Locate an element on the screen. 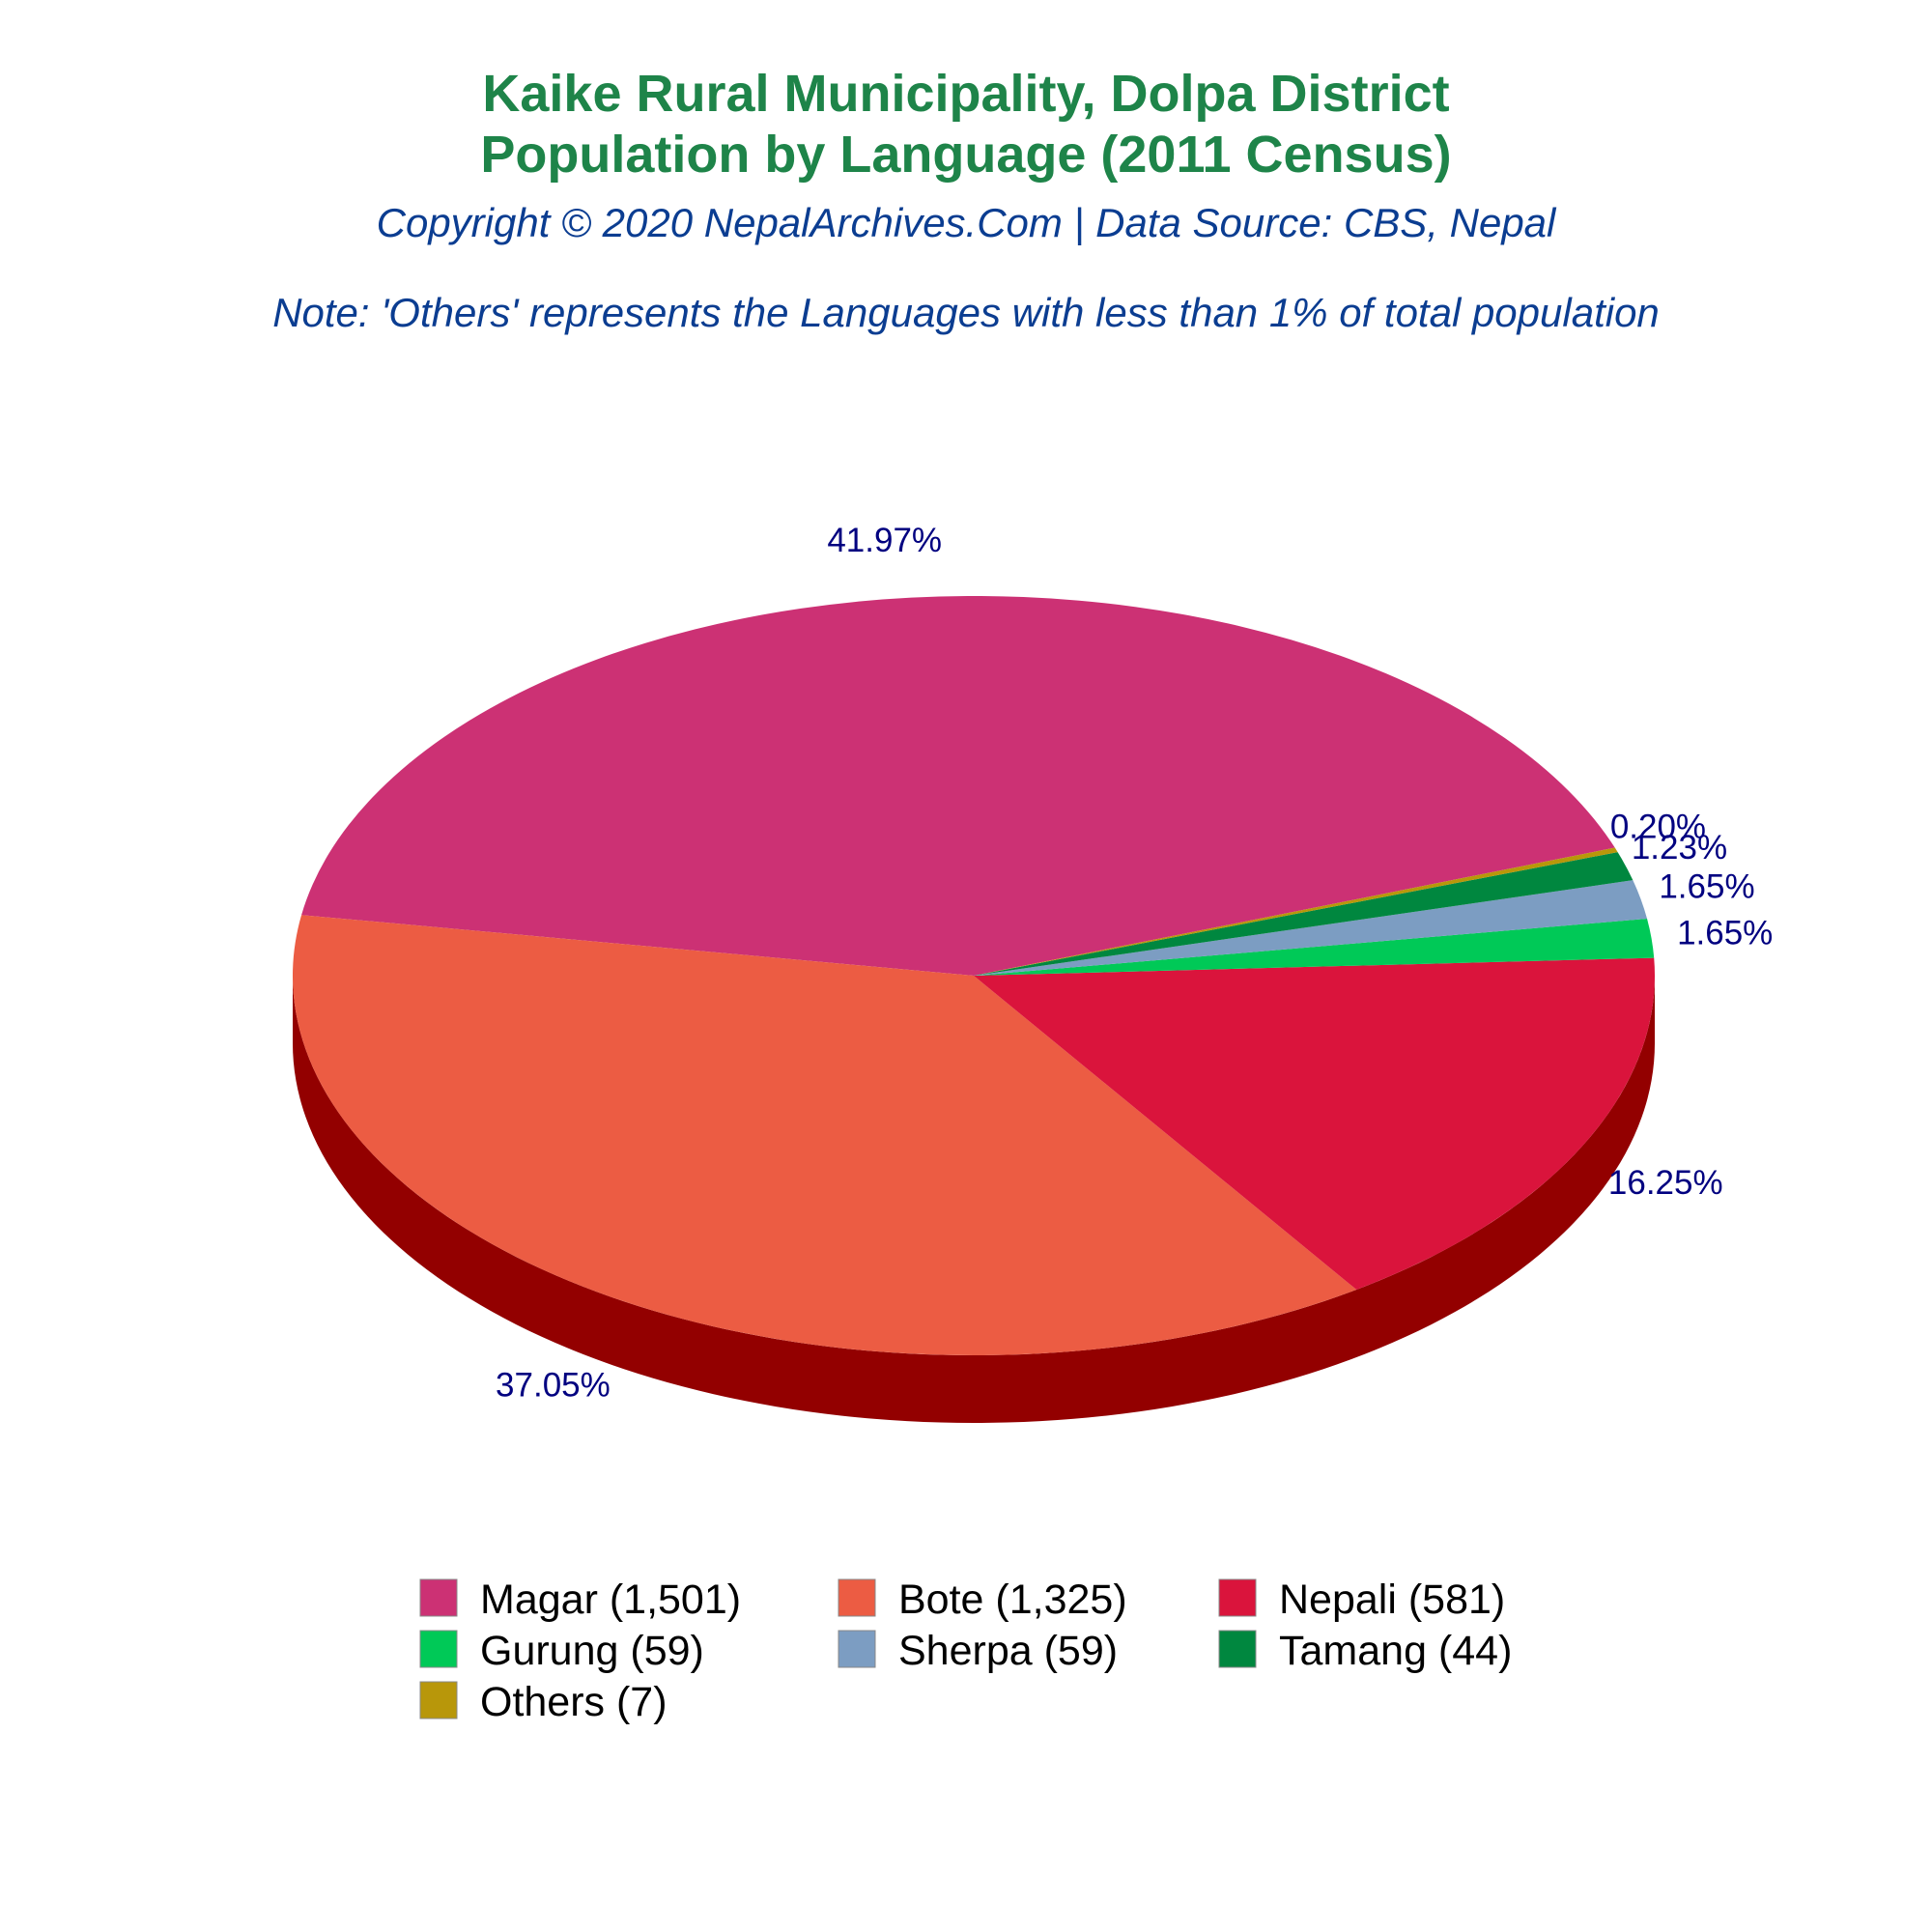 The height and width of the screenshot is (1932, 1932). legend-label-others: Others (7) is located at coordinates (574, 1702).